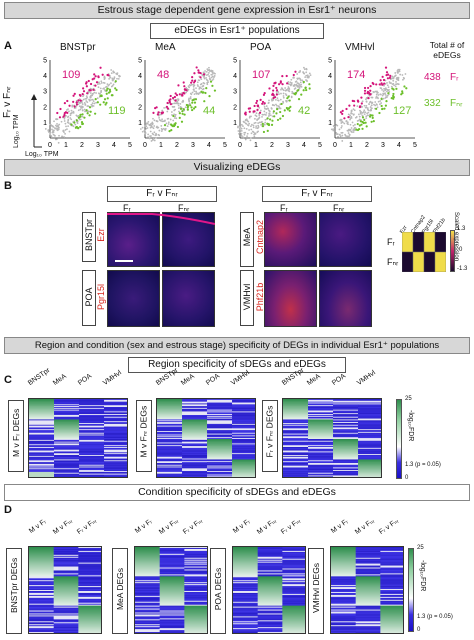 This screenshot has width=474, height=640. I want to click on x-tick-label: 5, so click(320, 145).